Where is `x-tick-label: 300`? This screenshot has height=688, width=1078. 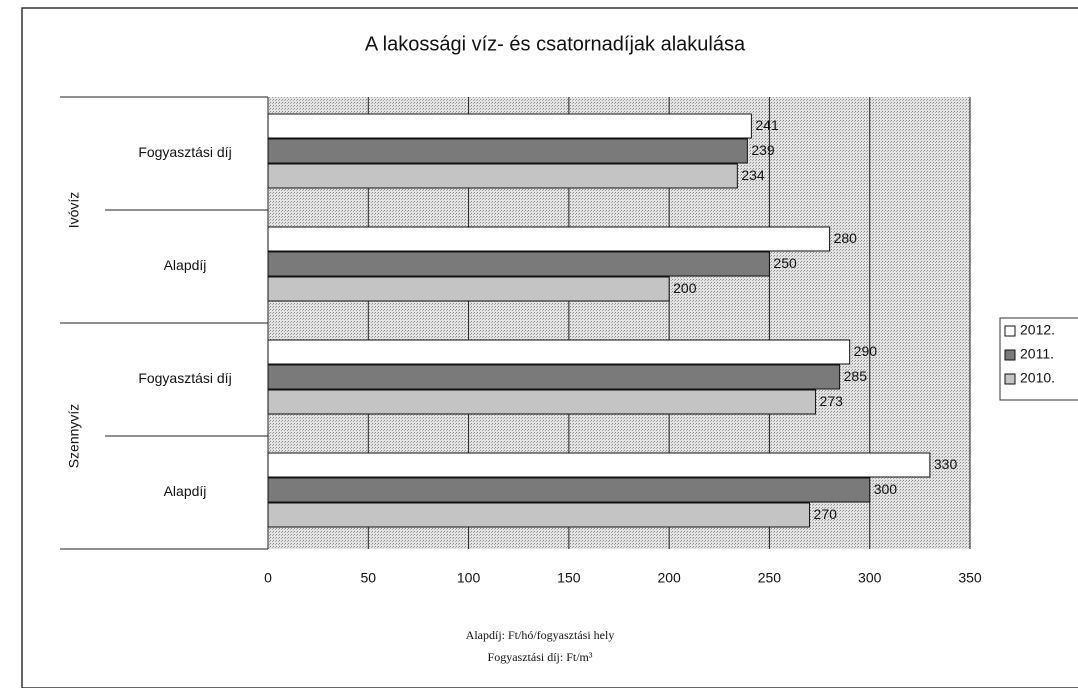
x-tick-label: 300 is located at coordinates (870, 578).